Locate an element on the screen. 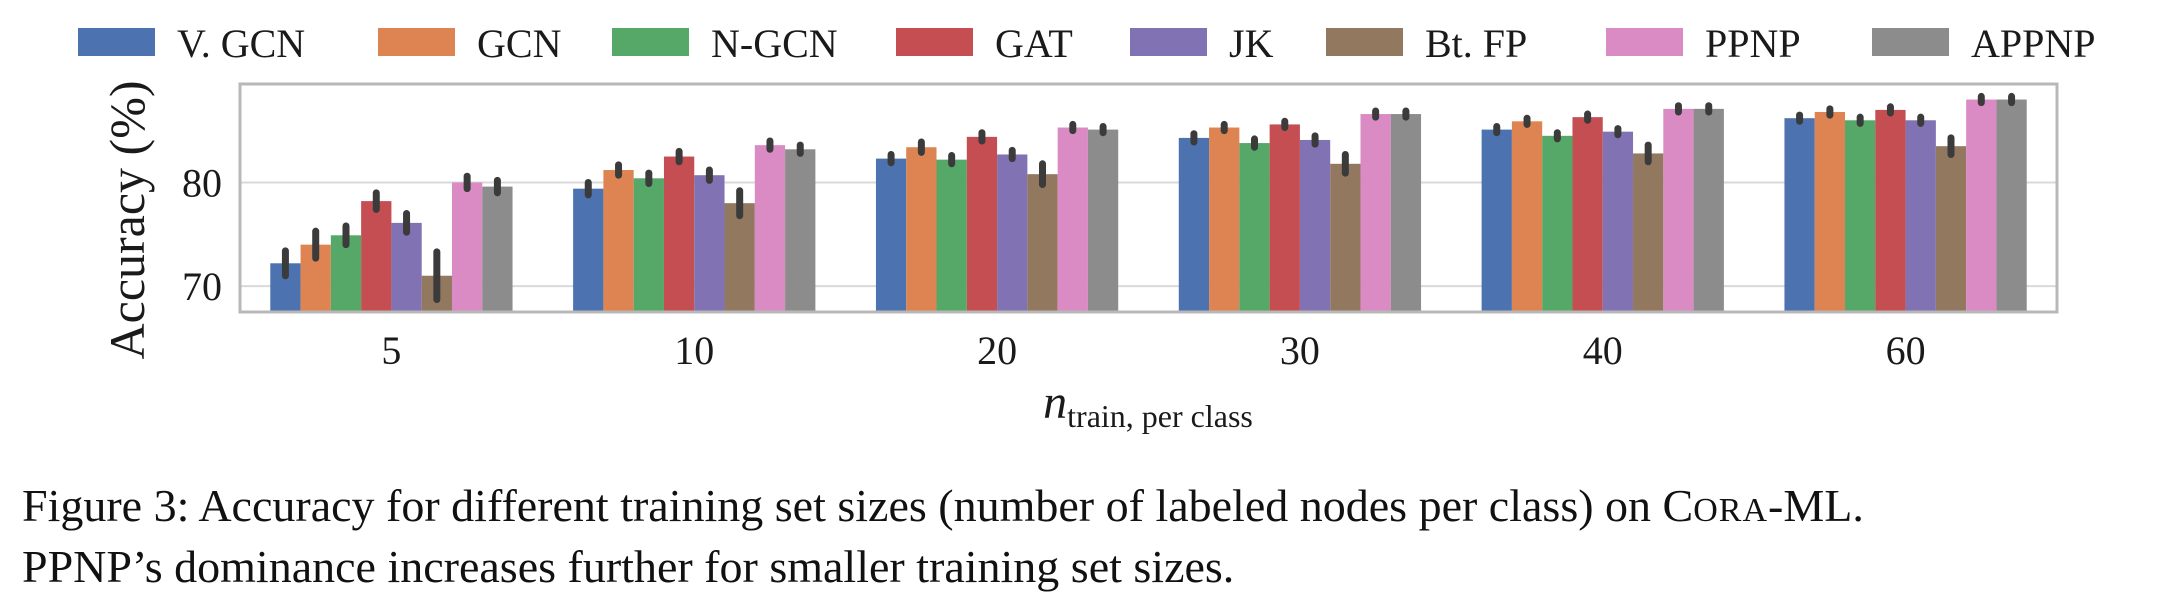  y-tick-labels: 70 80 is located at coordinates (202, 234).